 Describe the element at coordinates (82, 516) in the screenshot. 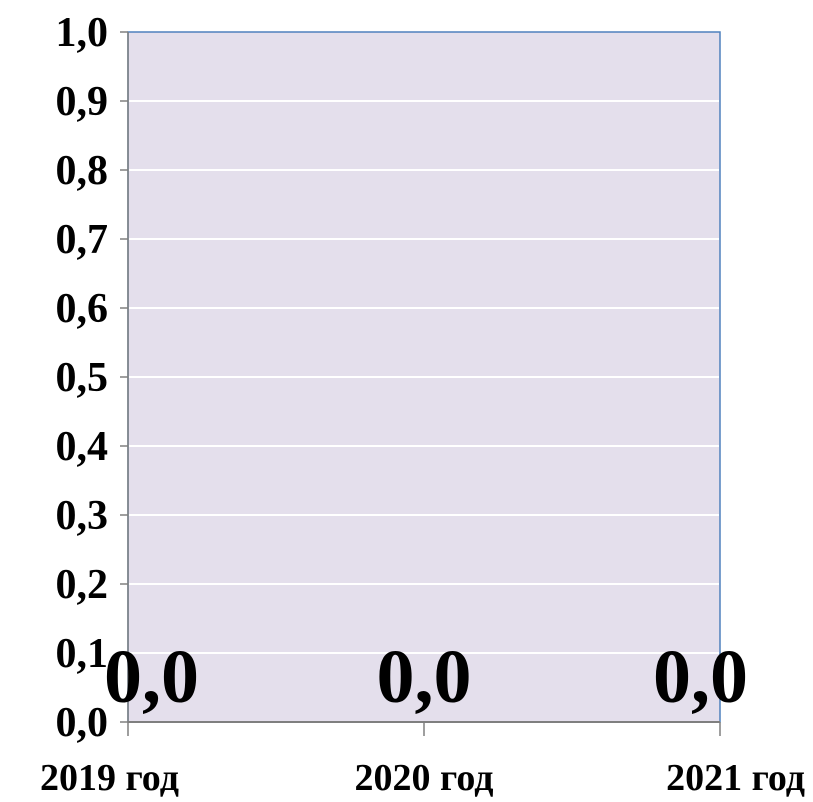

I see `y-tick-label: 0,3` at that location.